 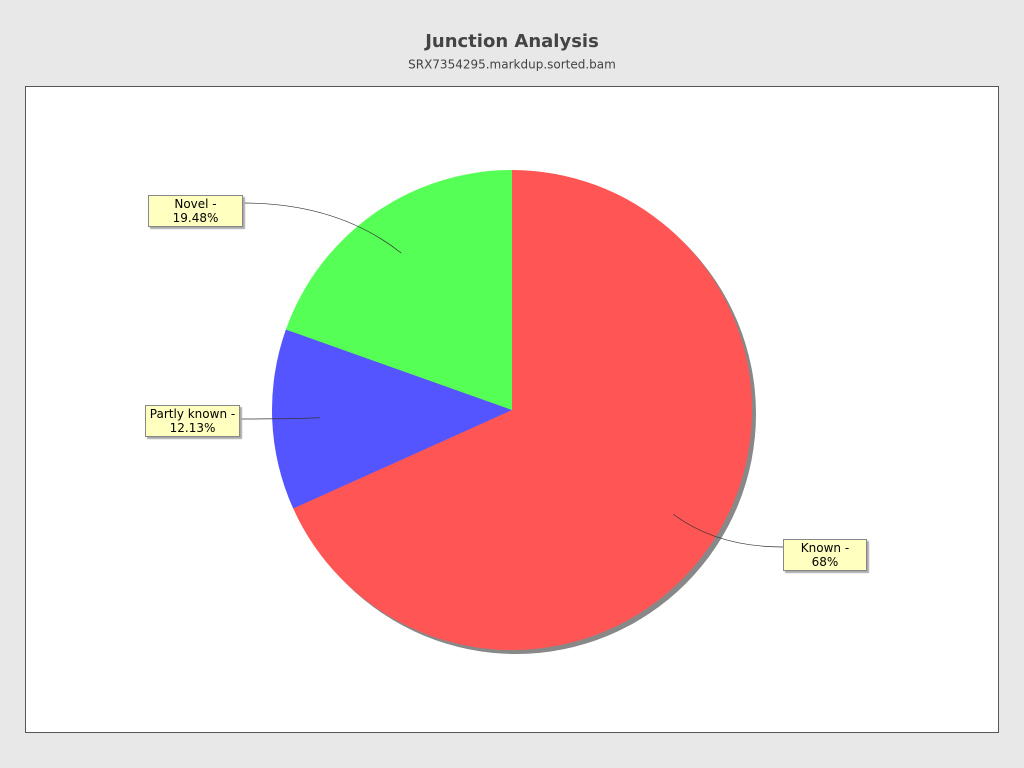 What do you see at coordinates (825, 555) in the screenshot?
I see `slice-label: Known - 68%` at bounding box center [825, 555].